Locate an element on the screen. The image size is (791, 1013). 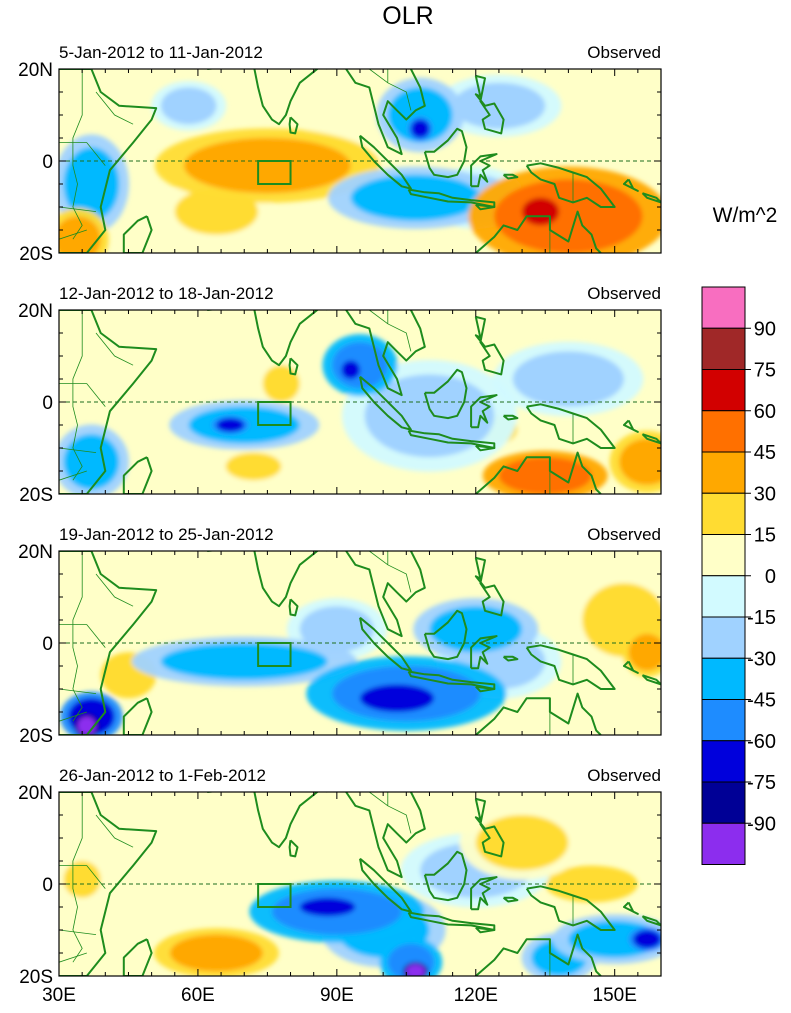
colorbar-label: -45 is located at coordinates (761, 701).